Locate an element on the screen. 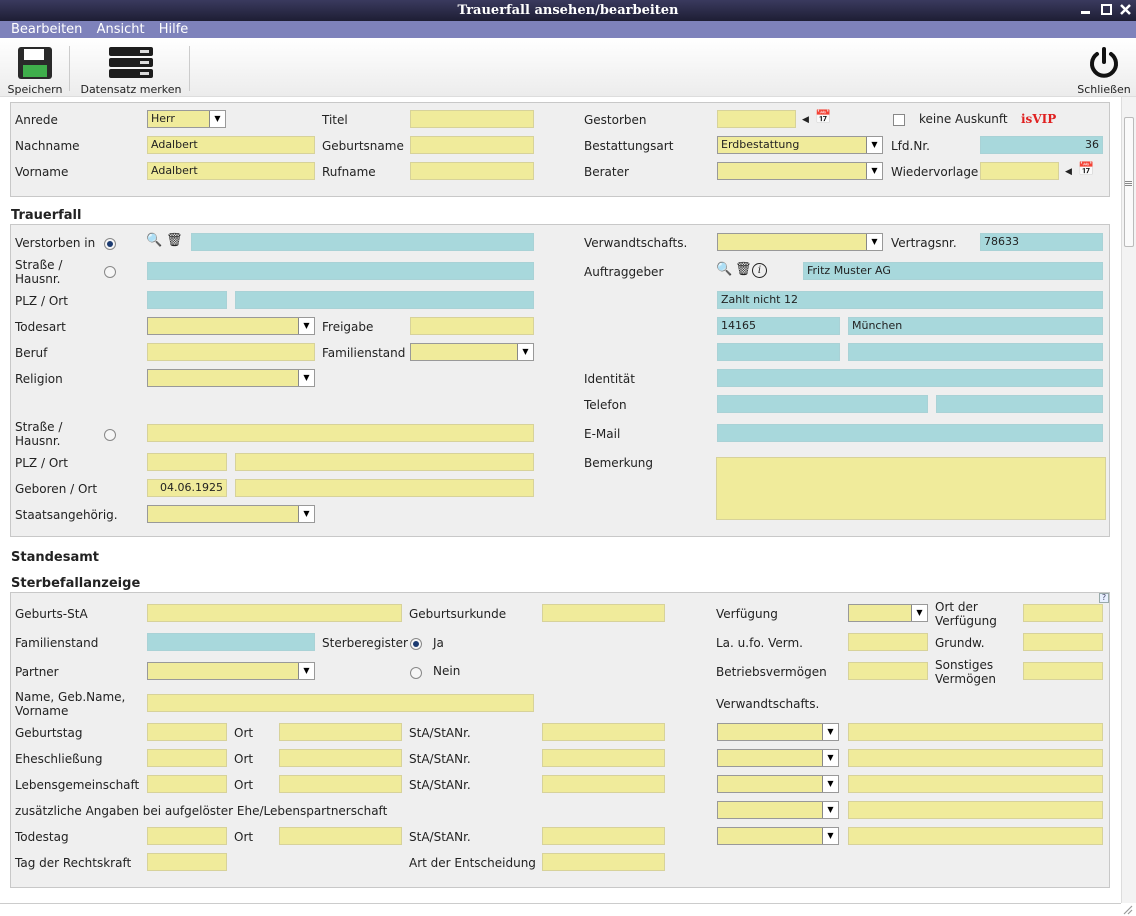 This screenshot has width=1136, height=916. toolbar-separator is located at coordinates (69, 68).